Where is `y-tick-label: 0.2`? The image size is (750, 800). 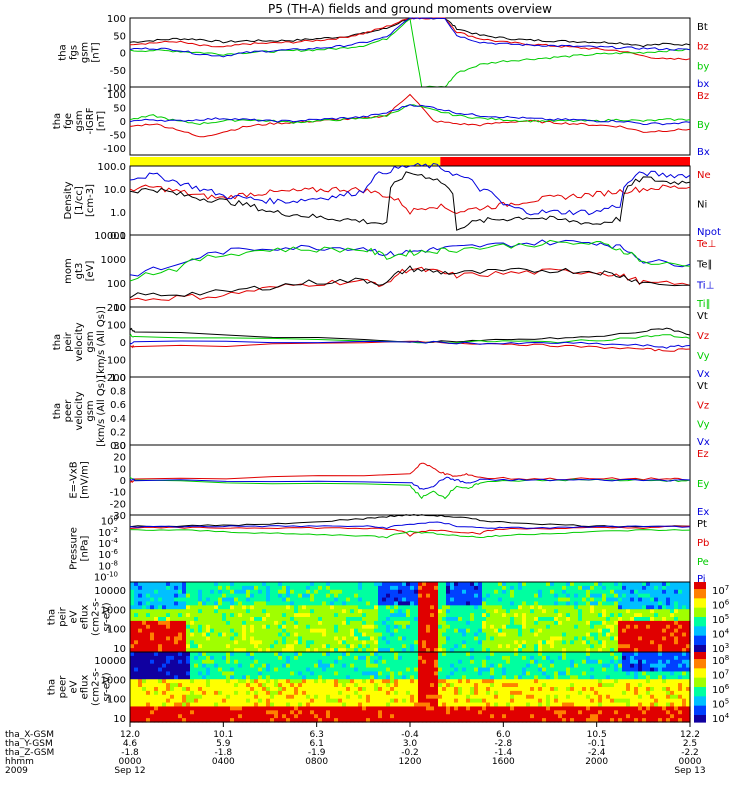
y-tick-label: 0.2 is located at coordinates (118, 432).